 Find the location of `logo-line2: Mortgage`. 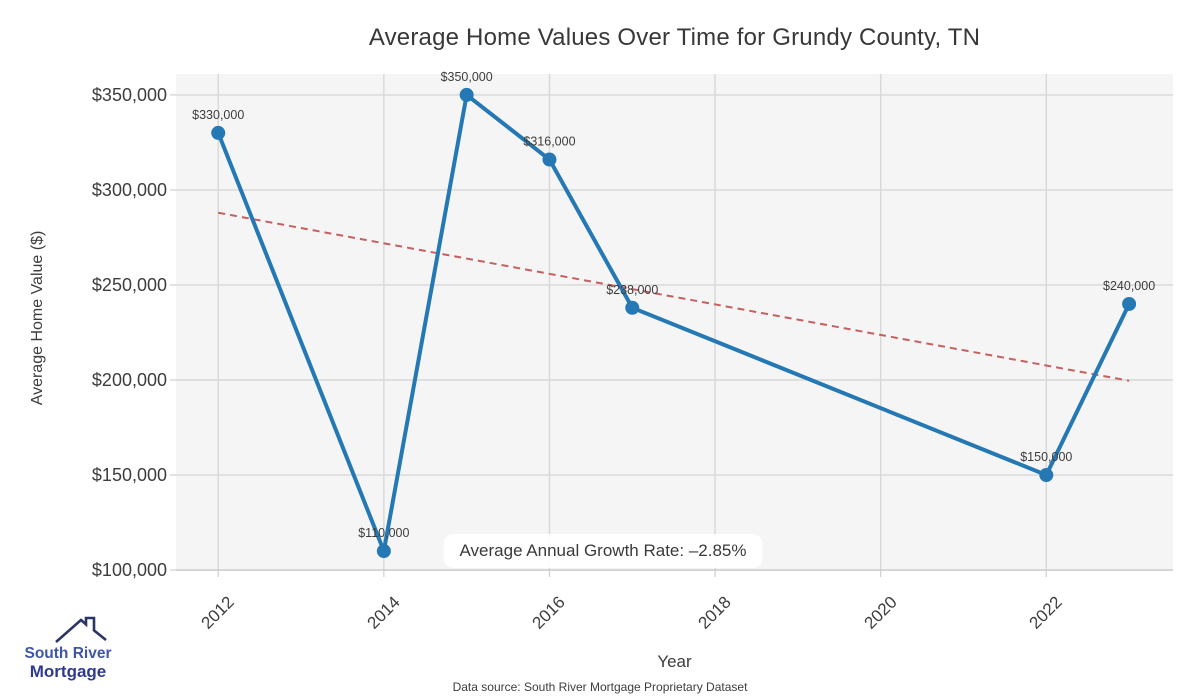

logo-line2: Mortgage is located at coordinates (68, 671).